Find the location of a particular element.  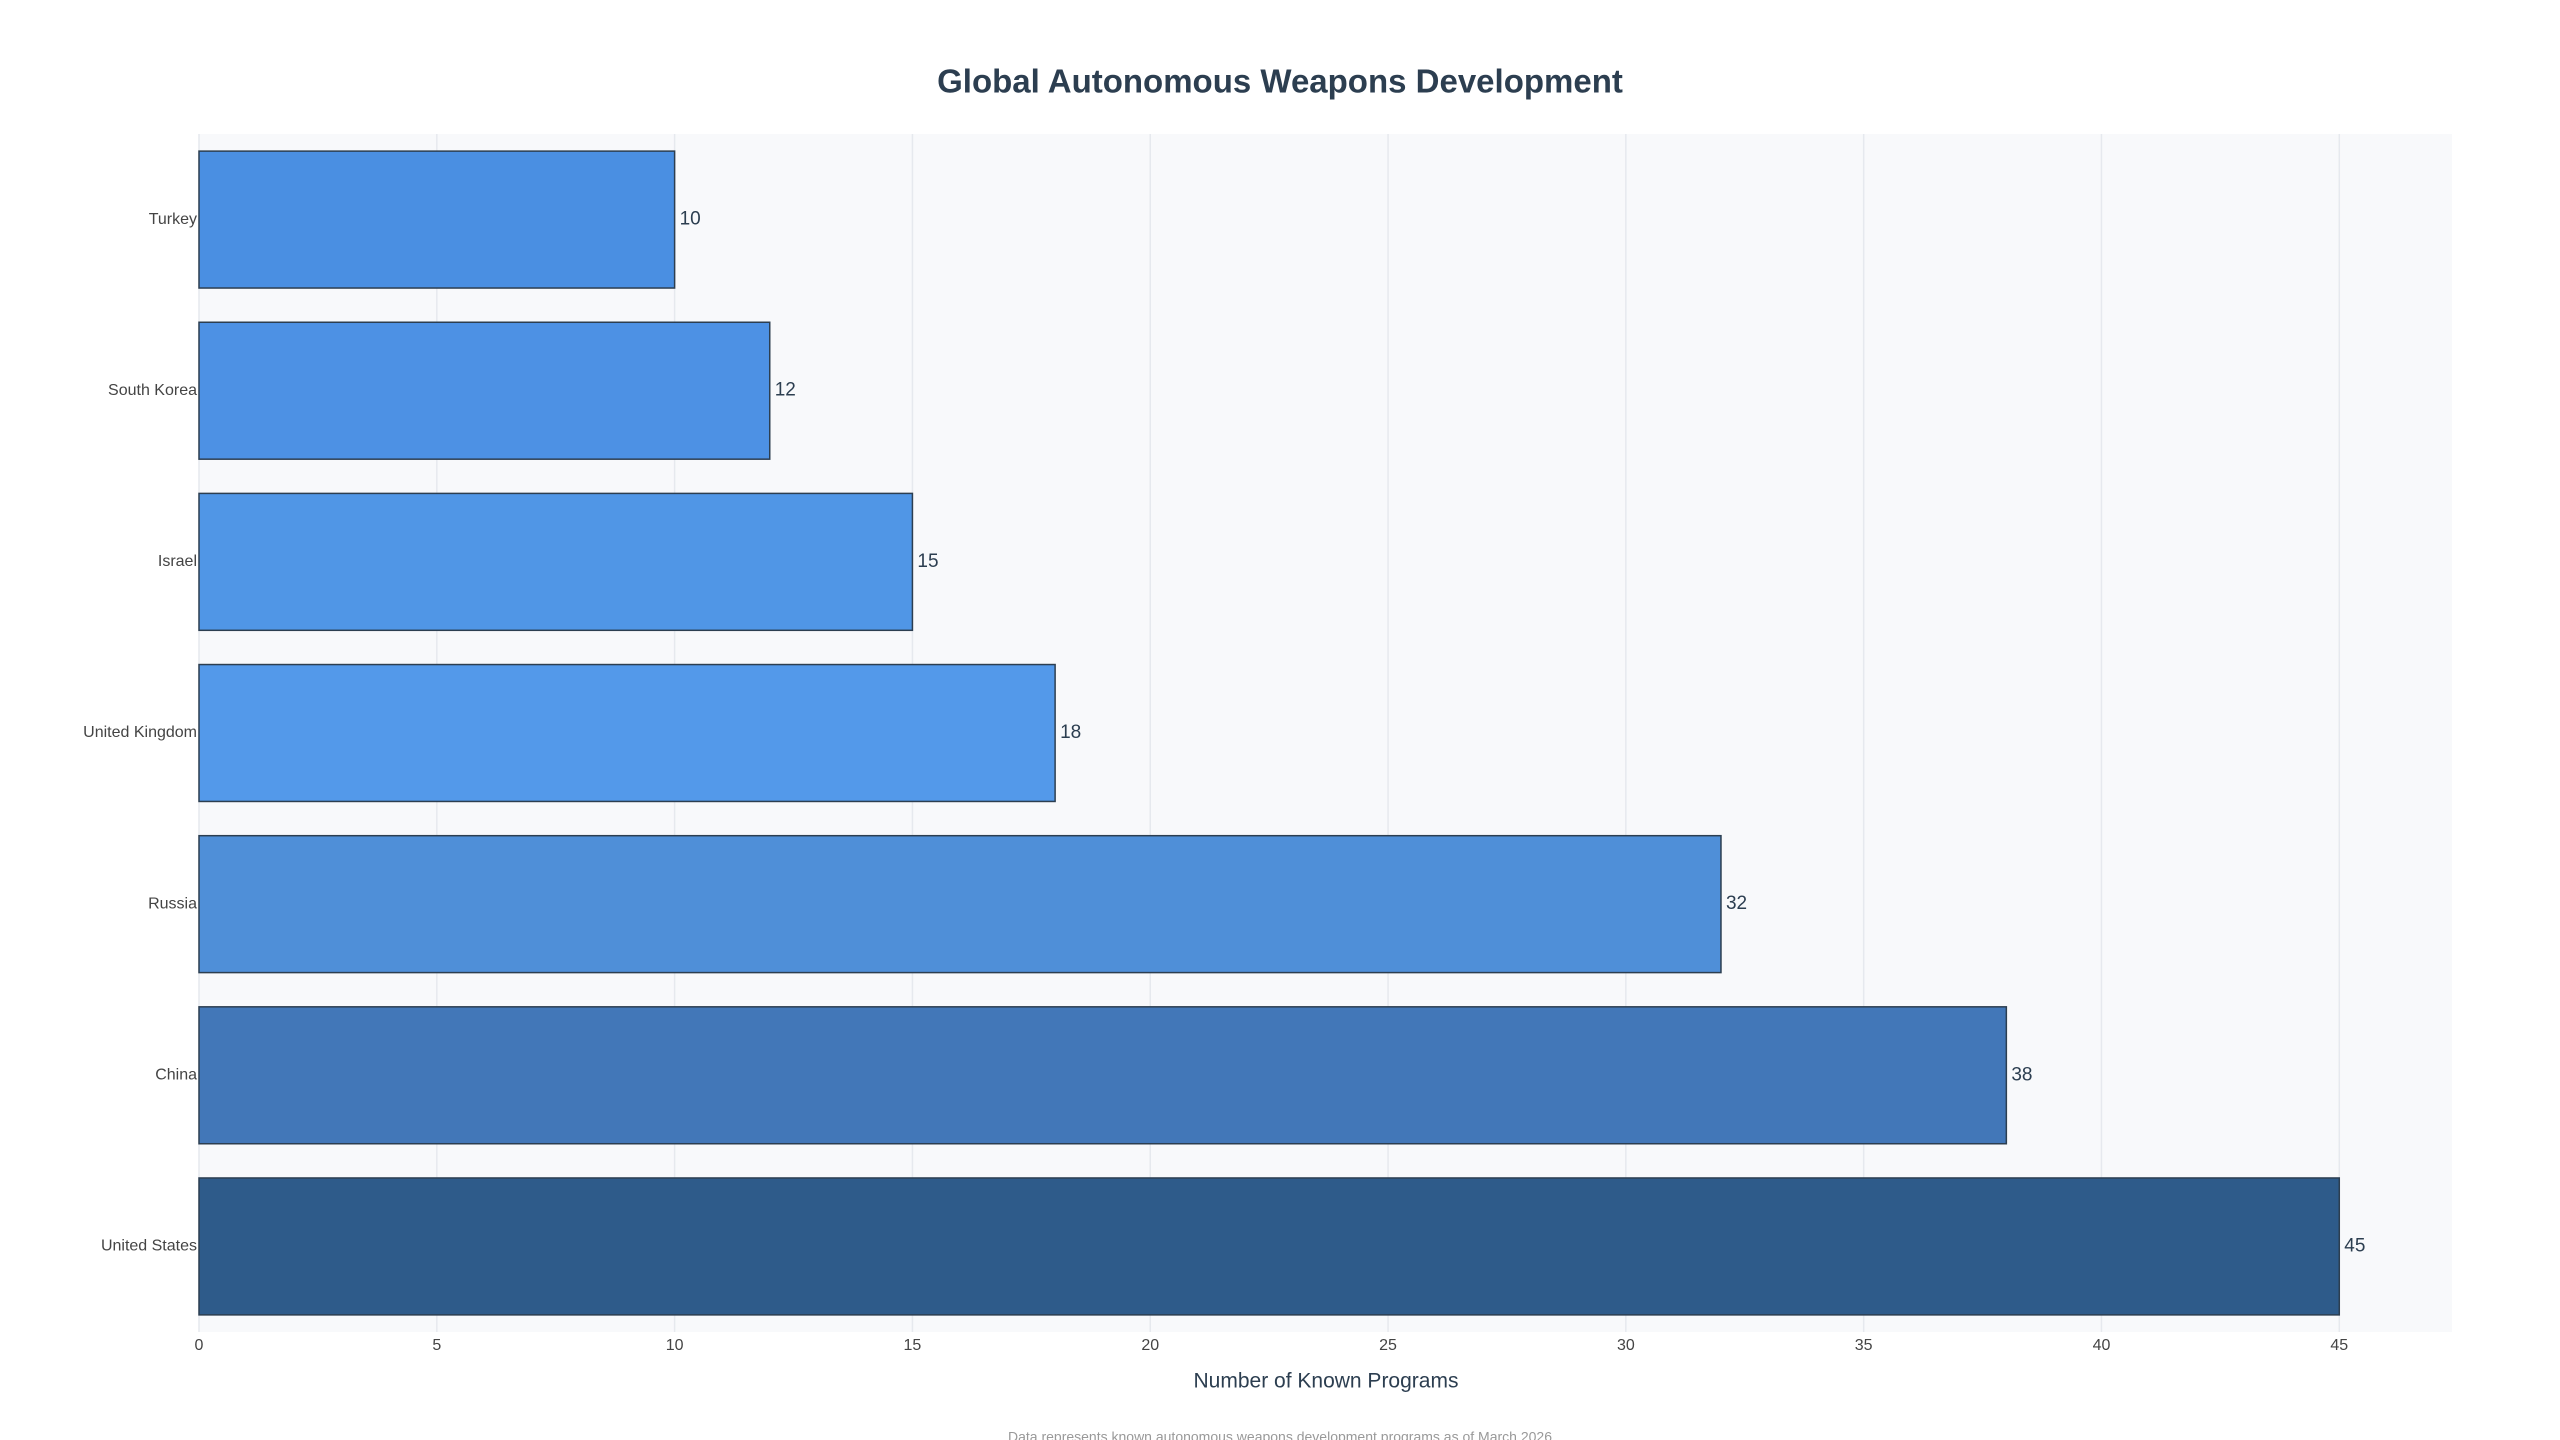

x-tick-label: 5 is located at coordinates (436, 1345).